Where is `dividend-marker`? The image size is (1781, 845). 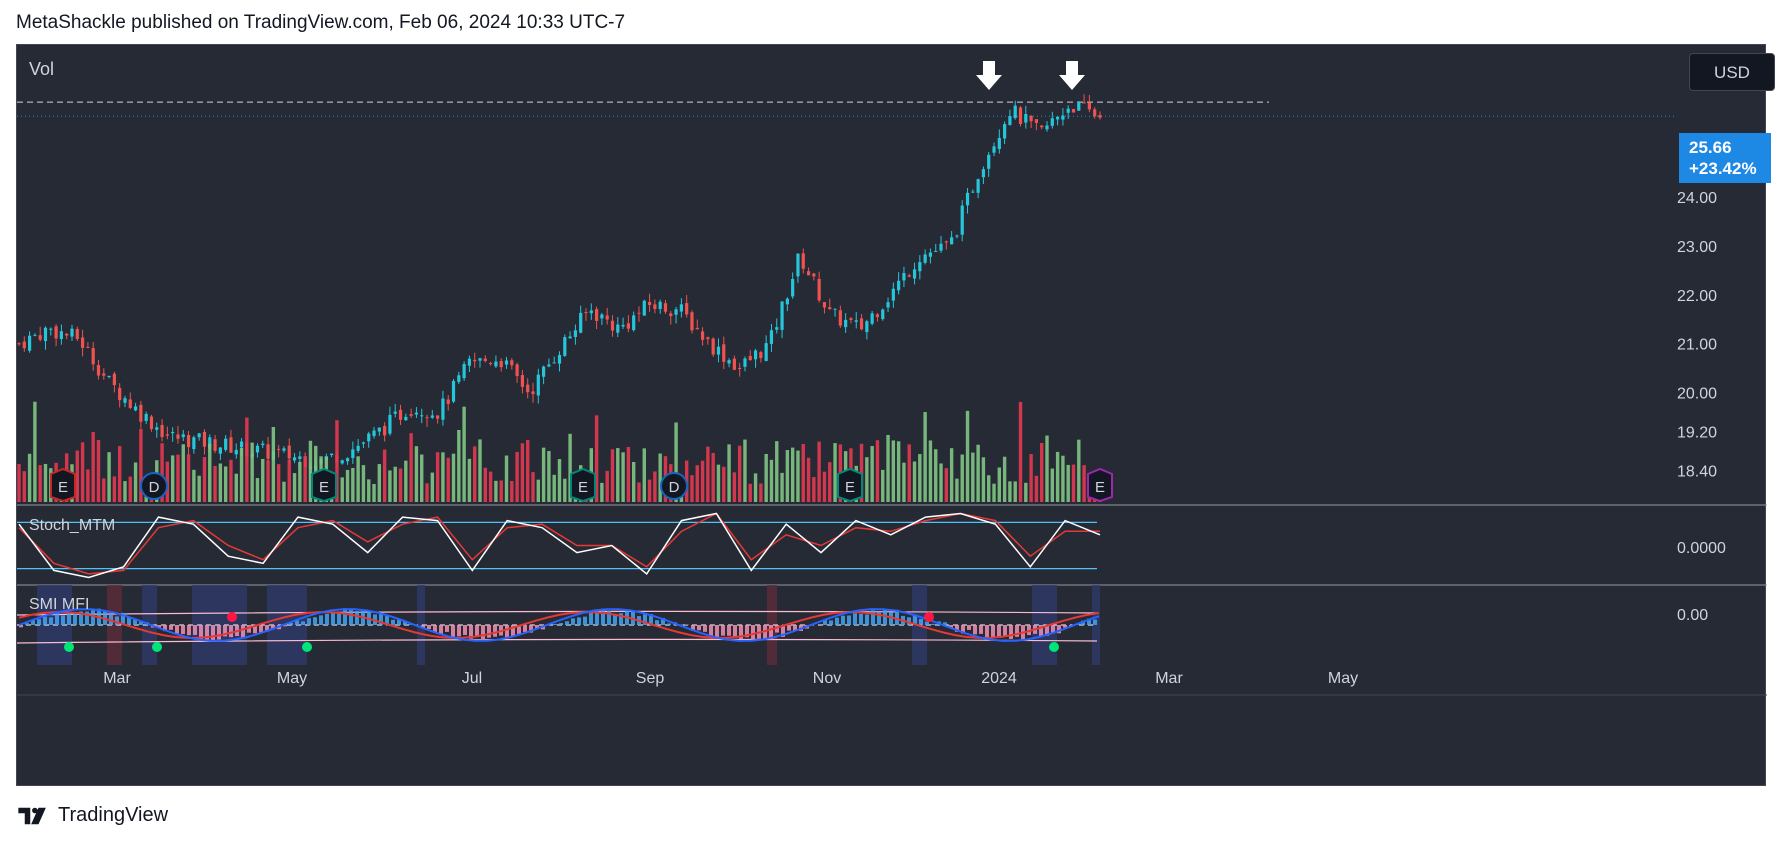
dividend-marker is located at coordinates (154, 486).